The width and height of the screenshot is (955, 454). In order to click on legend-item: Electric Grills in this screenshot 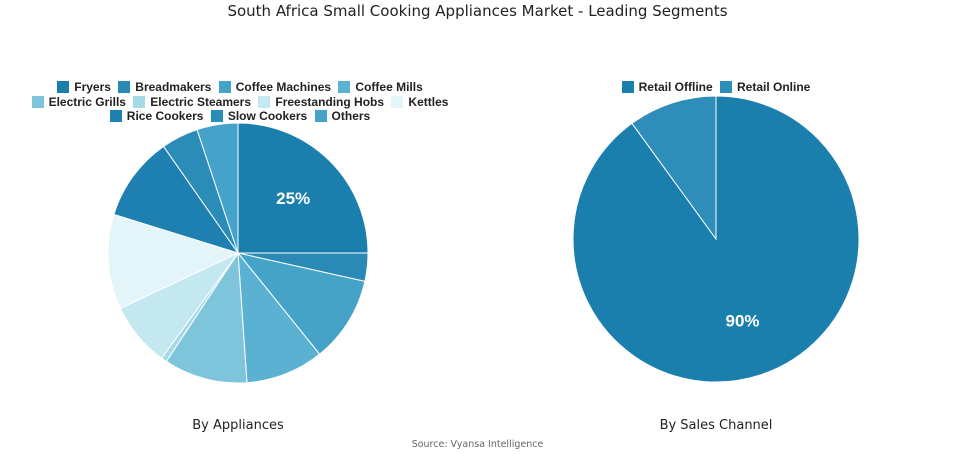, I will do `click(78, 102)`.